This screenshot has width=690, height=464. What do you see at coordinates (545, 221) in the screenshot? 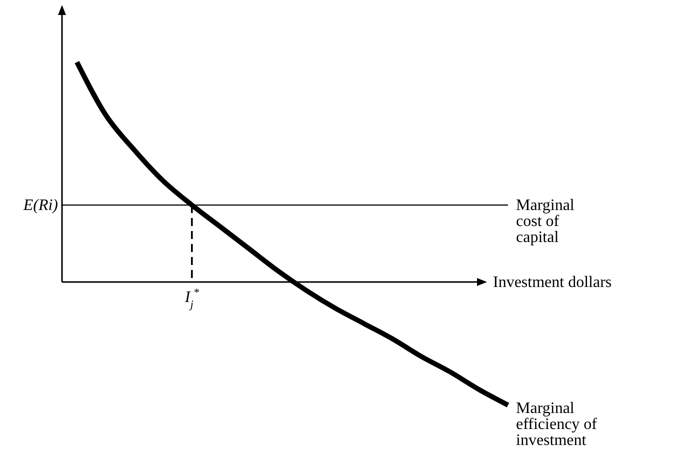
I see `text: Marginal cost of capital` at bounding box center [545, 221].